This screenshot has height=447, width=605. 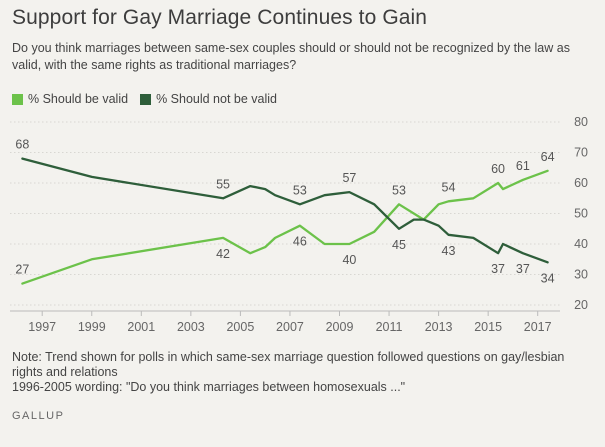 What do you see at coordinates (216, 99) in the screenshot?
I see `legend-label-not-valid: % Should not be valid` at bounding box center [216, 99].